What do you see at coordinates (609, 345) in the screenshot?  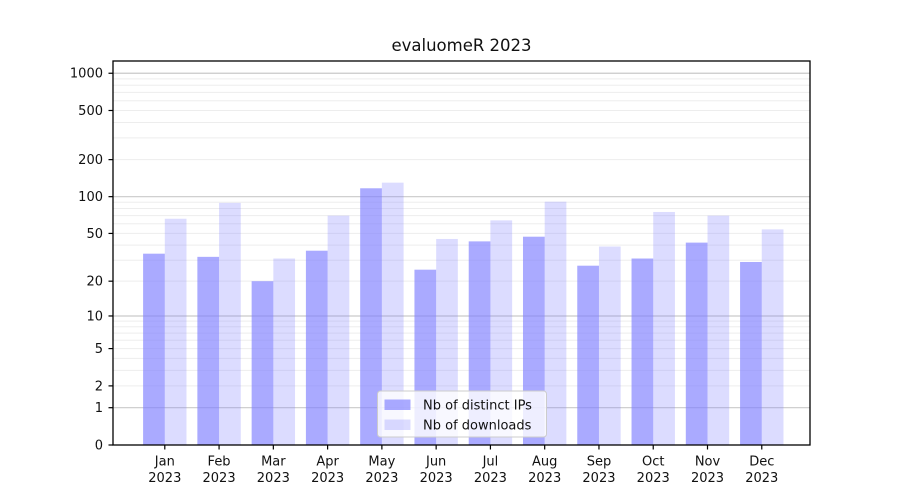 I see `bar-nb-of-downloads-sep` at bounding box center [609, 345].